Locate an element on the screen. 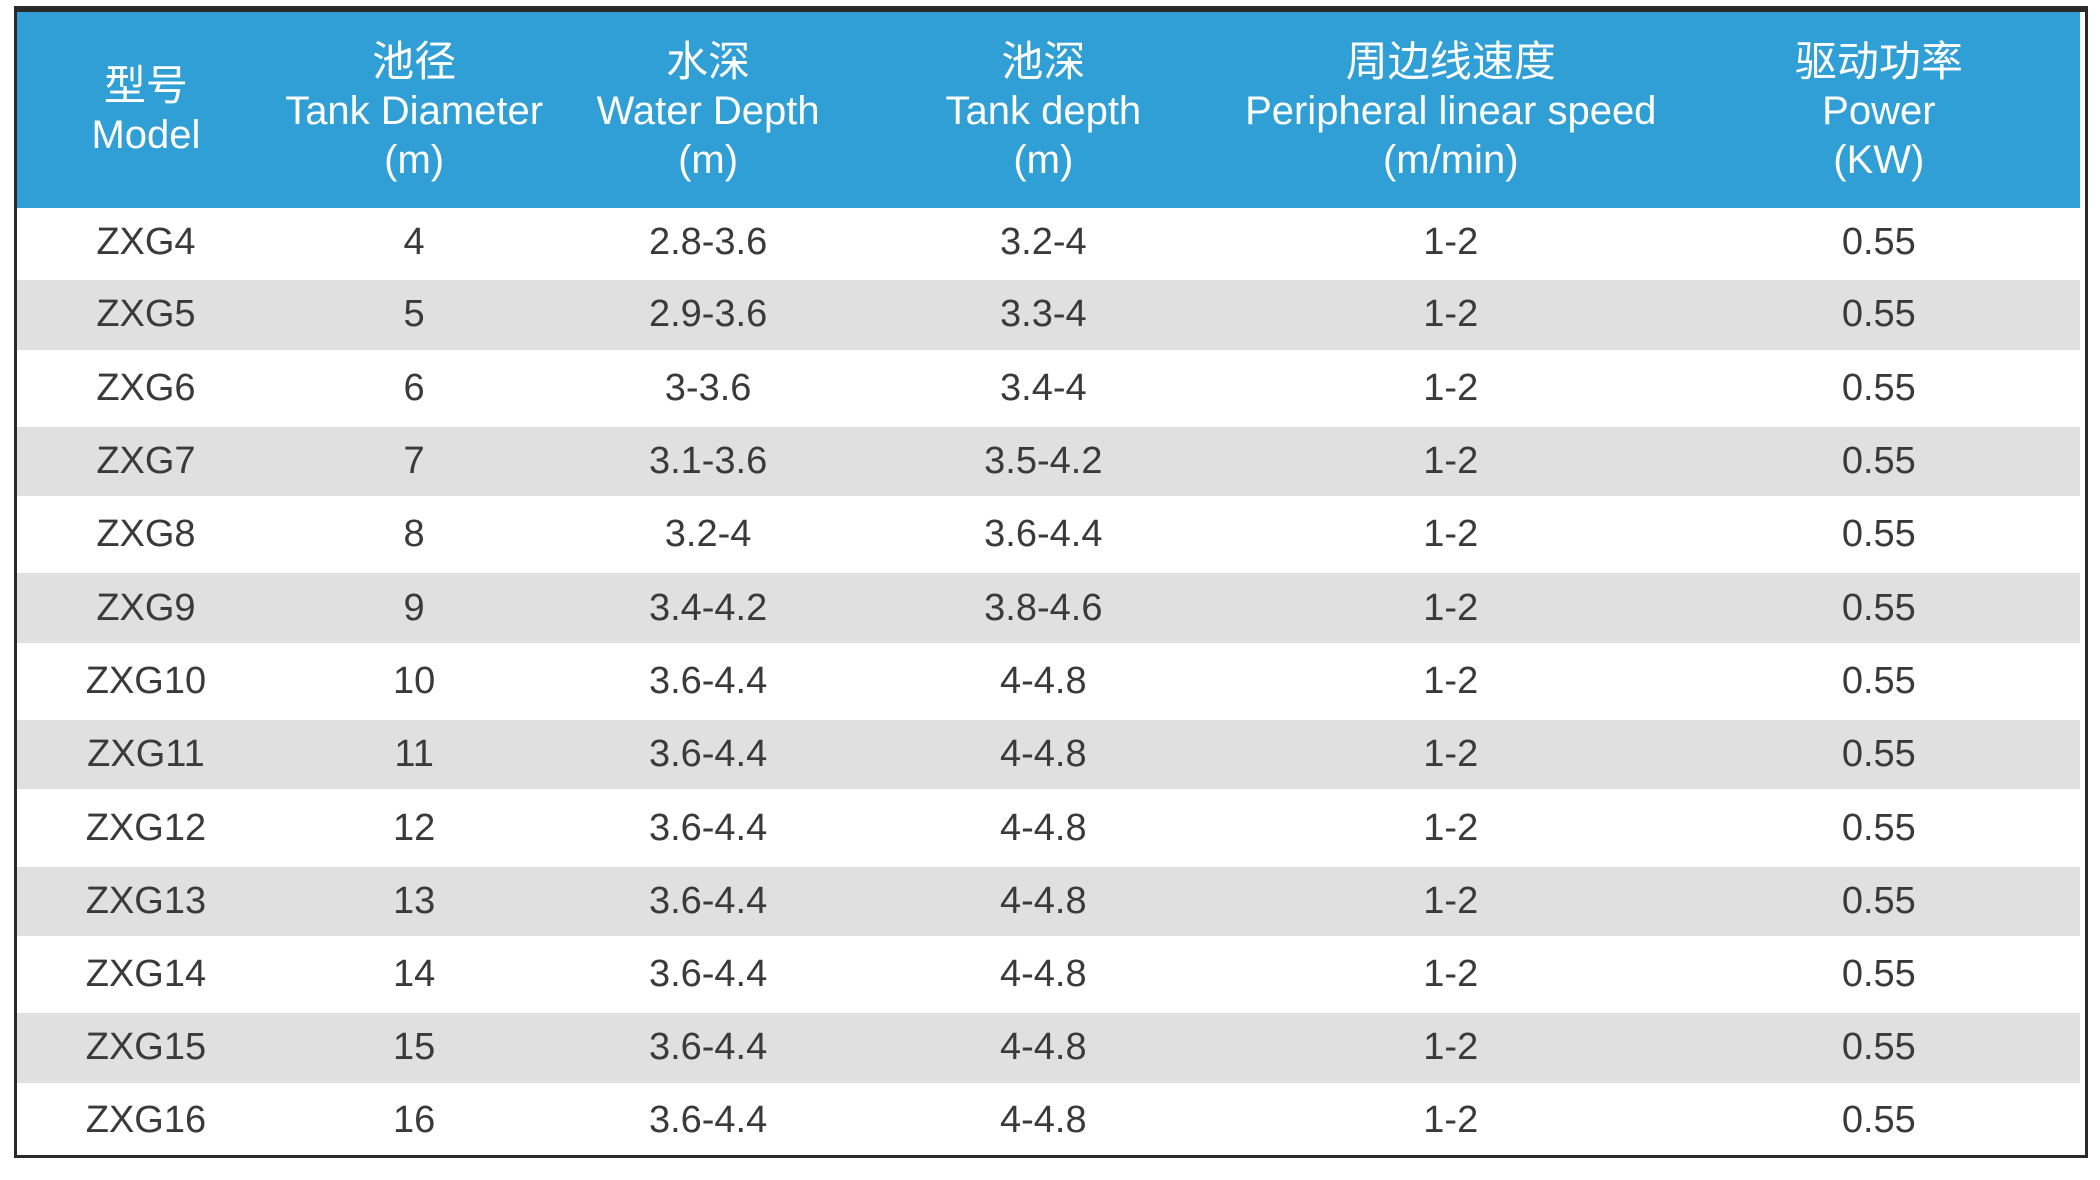 This screenshot has height=1180, width=2100. cell-model: ZXG8 is located at coordinates (146, 535).